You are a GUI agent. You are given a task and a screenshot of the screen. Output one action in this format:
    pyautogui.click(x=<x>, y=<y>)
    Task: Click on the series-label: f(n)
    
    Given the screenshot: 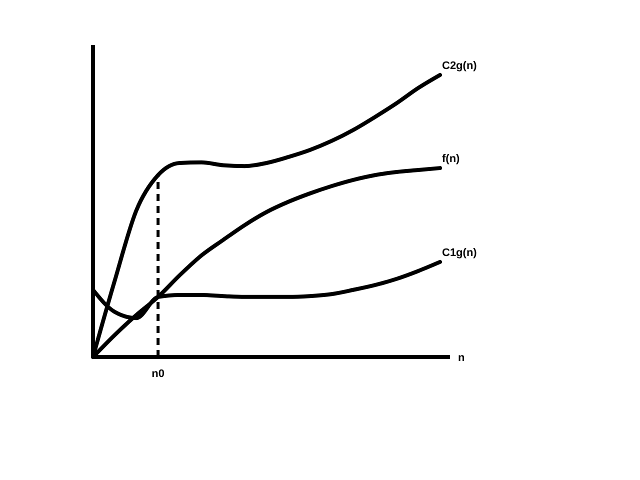 What is the action you would take?
    pyautogui.click(x=451, y=159)
    